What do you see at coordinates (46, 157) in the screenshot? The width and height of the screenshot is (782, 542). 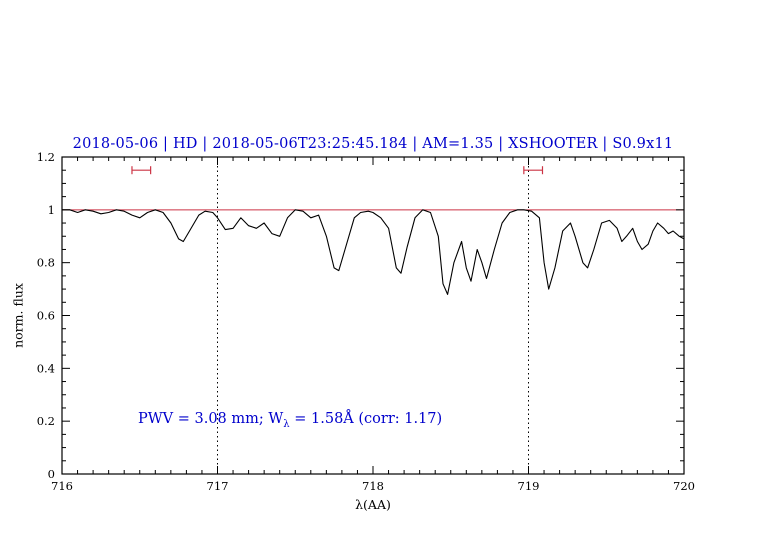 I see `svg-text: 1.2` at bounding box center [46, 157].